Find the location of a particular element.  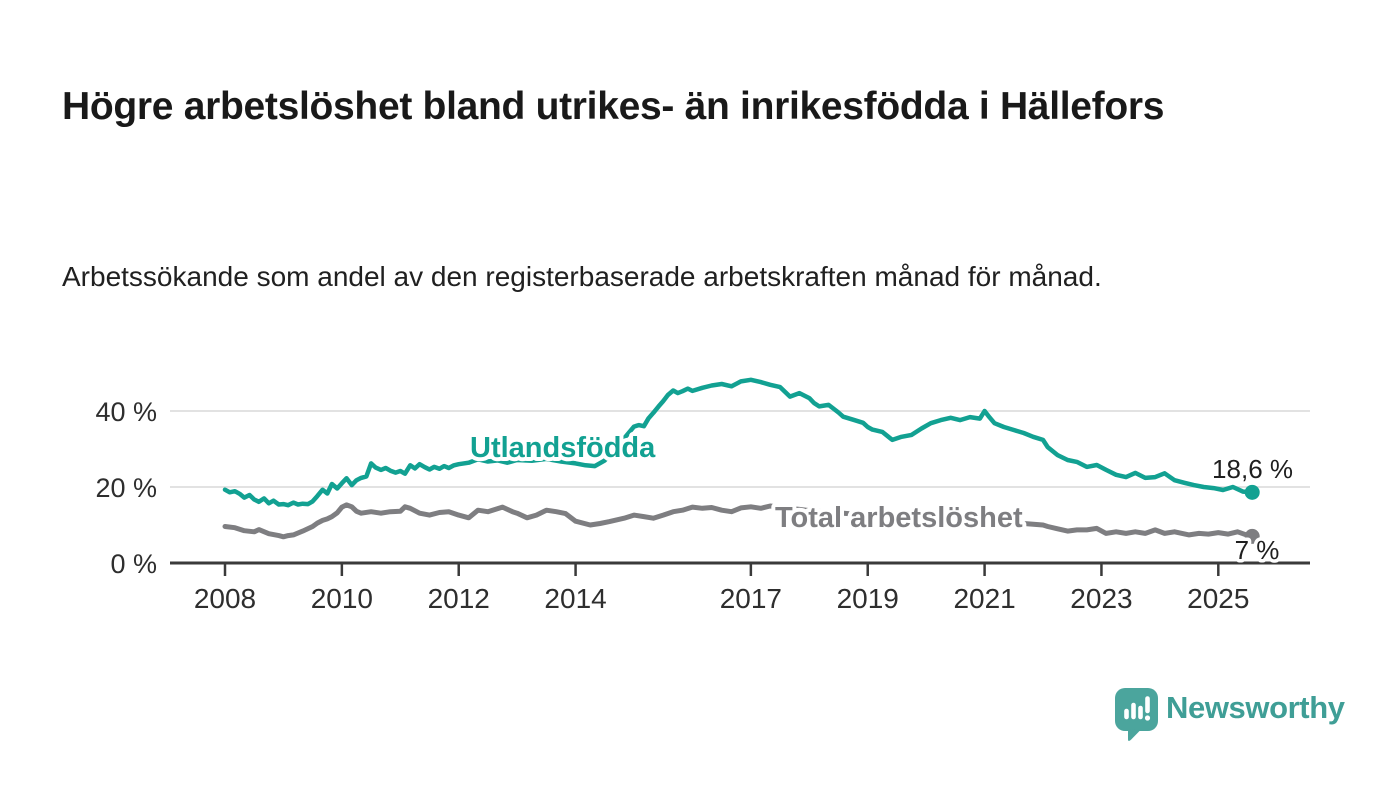

newsworthy-logo-text: Newsworthy is located at coordinates (1255, 707).